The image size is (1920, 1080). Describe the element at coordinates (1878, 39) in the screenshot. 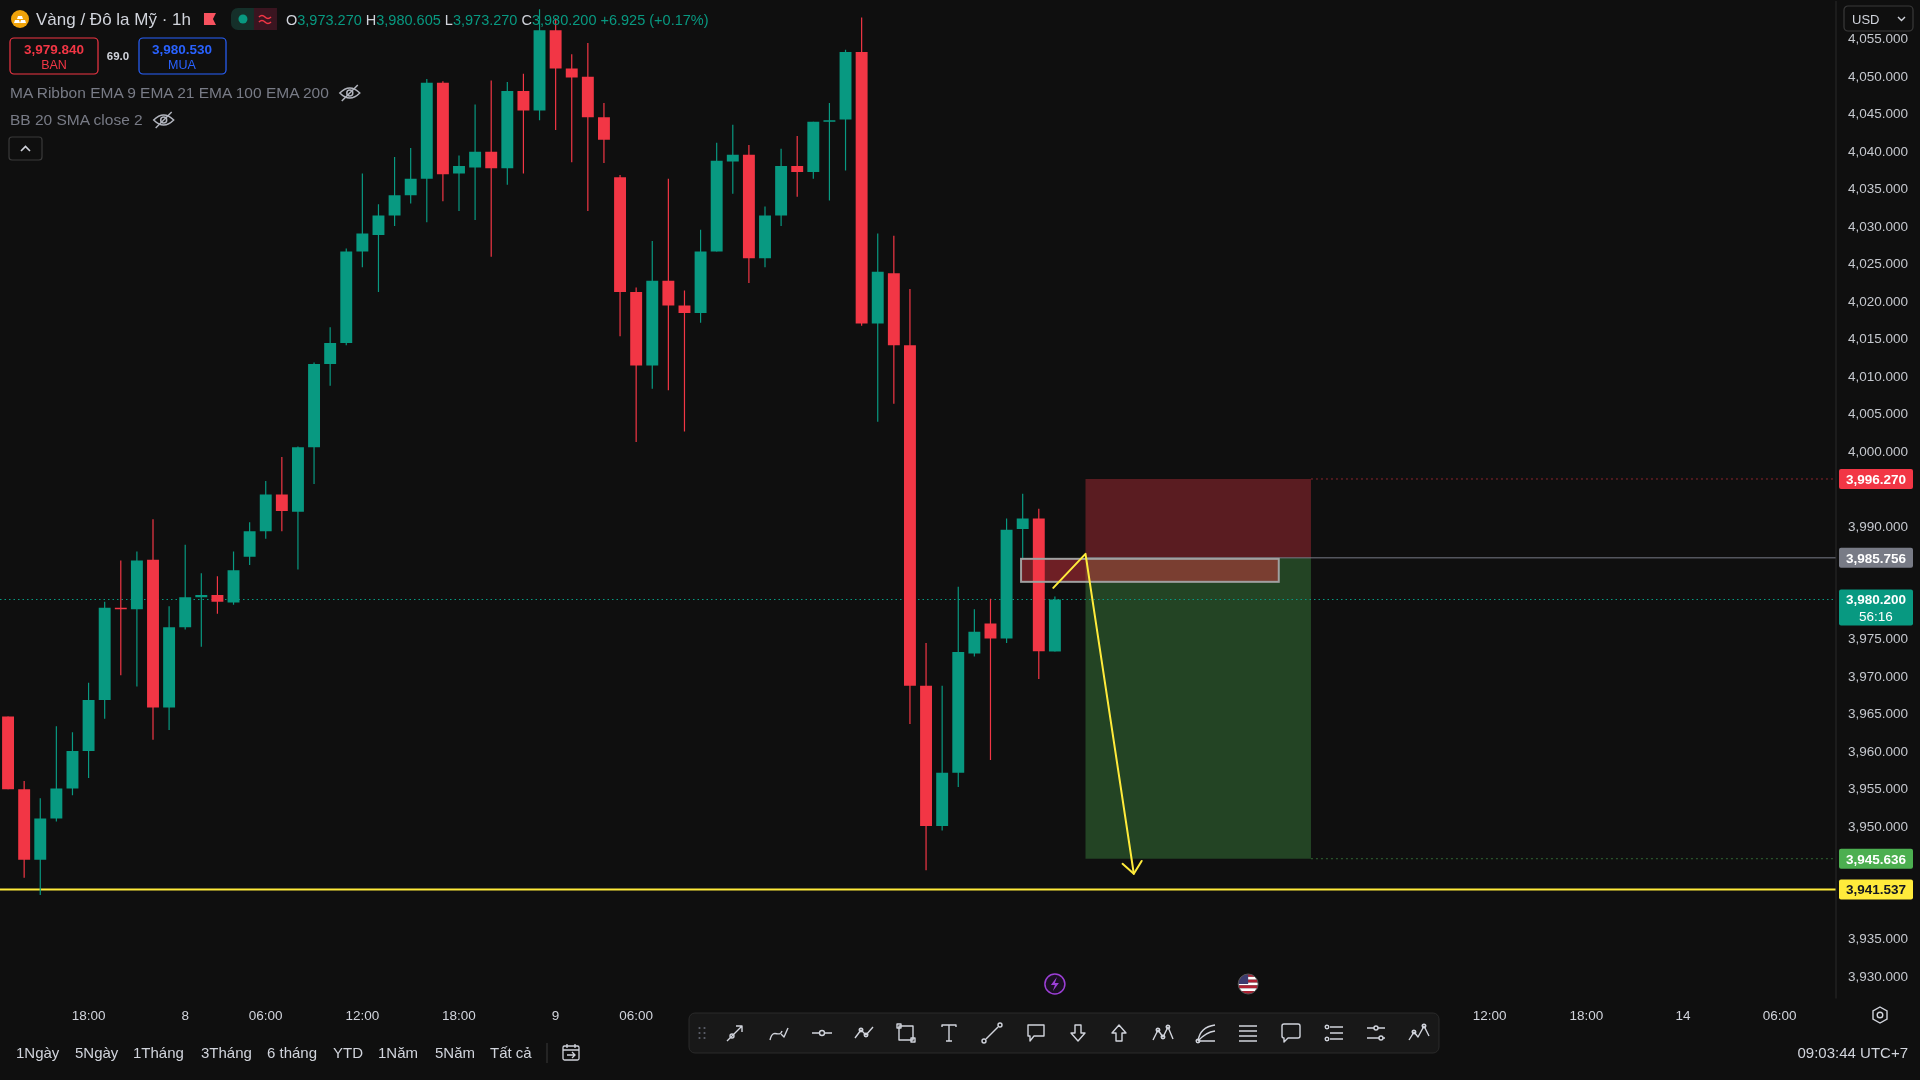

I see `y-tick-label: 4,055.000` at that location.